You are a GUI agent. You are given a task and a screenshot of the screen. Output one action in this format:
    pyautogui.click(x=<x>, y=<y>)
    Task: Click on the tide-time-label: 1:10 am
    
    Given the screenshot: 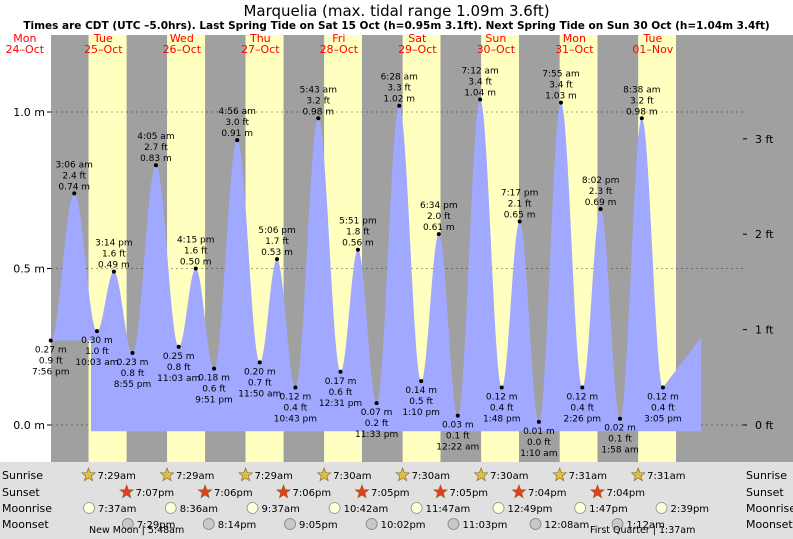 What is the action you would take?
    pyautogui.click(x=538, y=454)
    